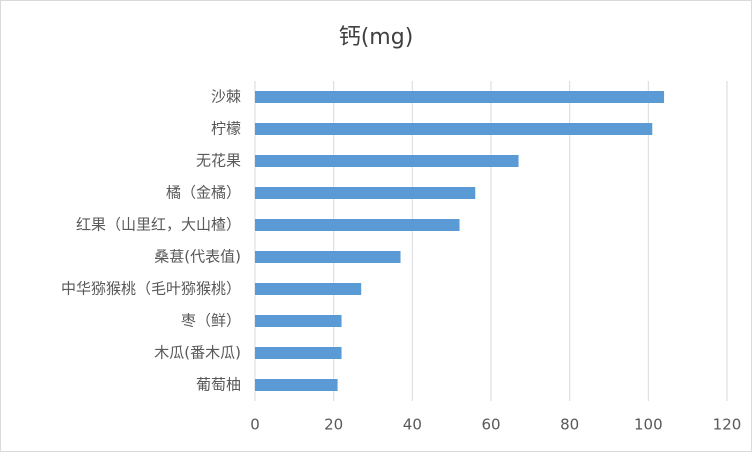 This screenshot has width=752, height=452. What do you see at coordinates (226, 129) in the screenshot?
I see `y-tick-label: 柠檬` at bounding box center [226, 129].